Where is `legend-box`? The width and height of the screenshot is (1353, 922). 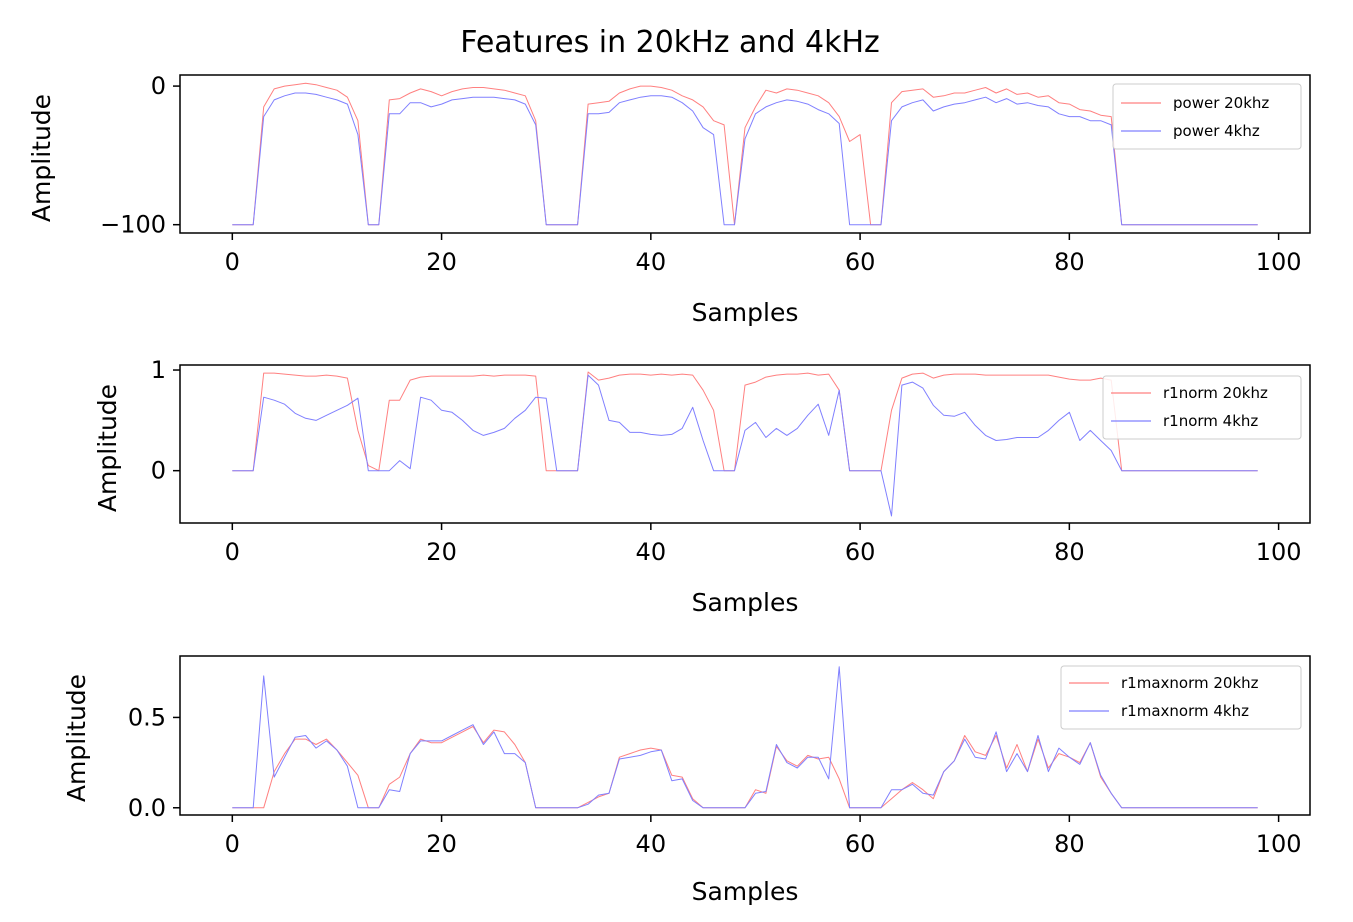 legend-box is located at coordinates (1202, 407).